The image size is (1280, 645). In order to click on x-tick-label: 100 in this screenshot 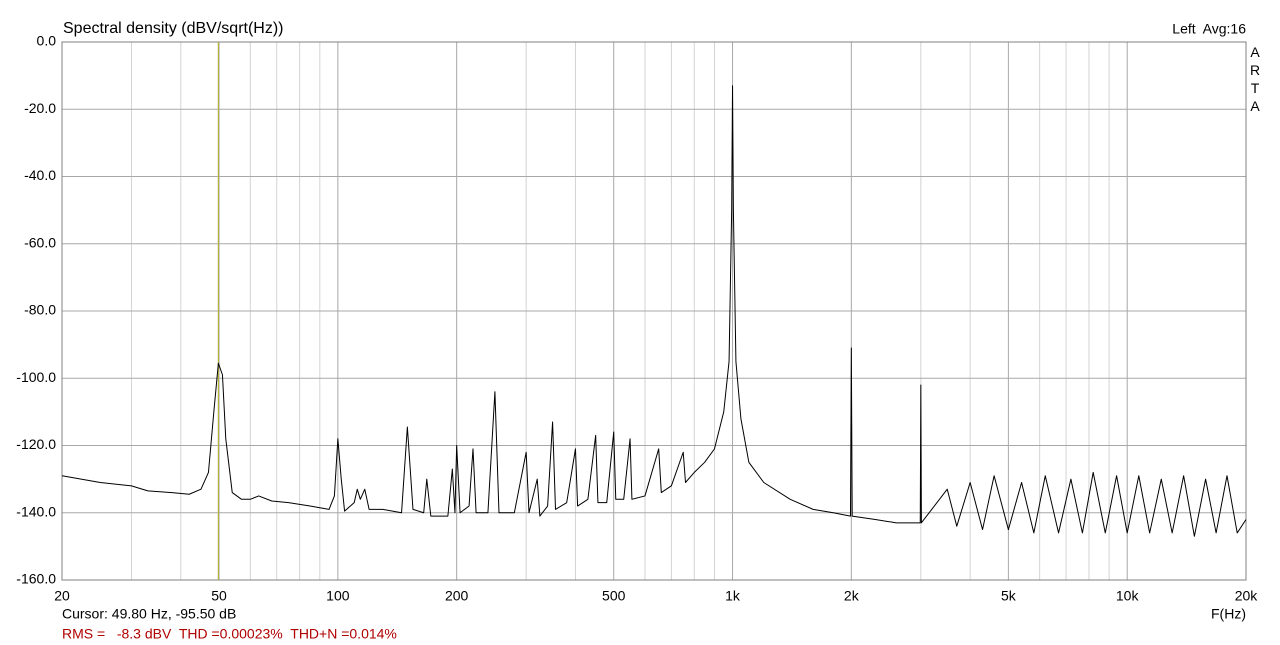, I will do `click(338, 596)`.